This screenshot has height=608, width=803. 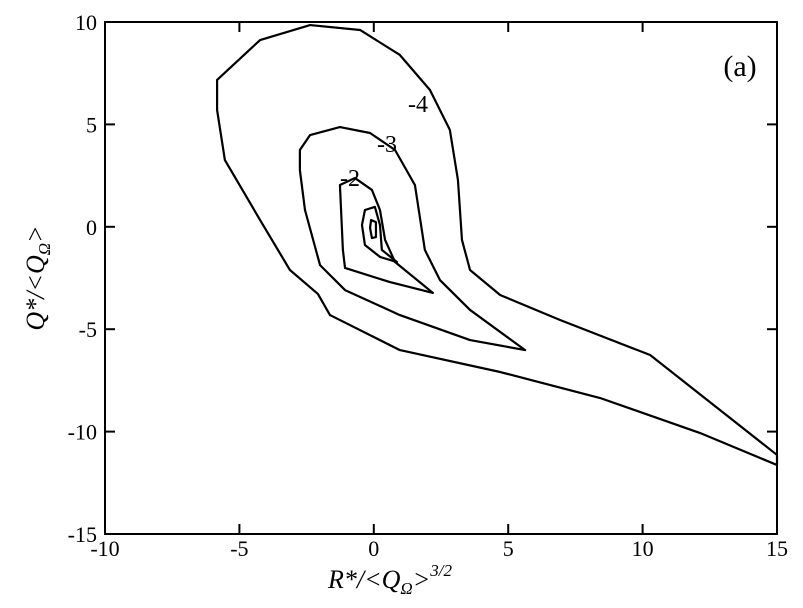 I want to click on y-label-main: Q*/<Q, so click(x=35, y=293).